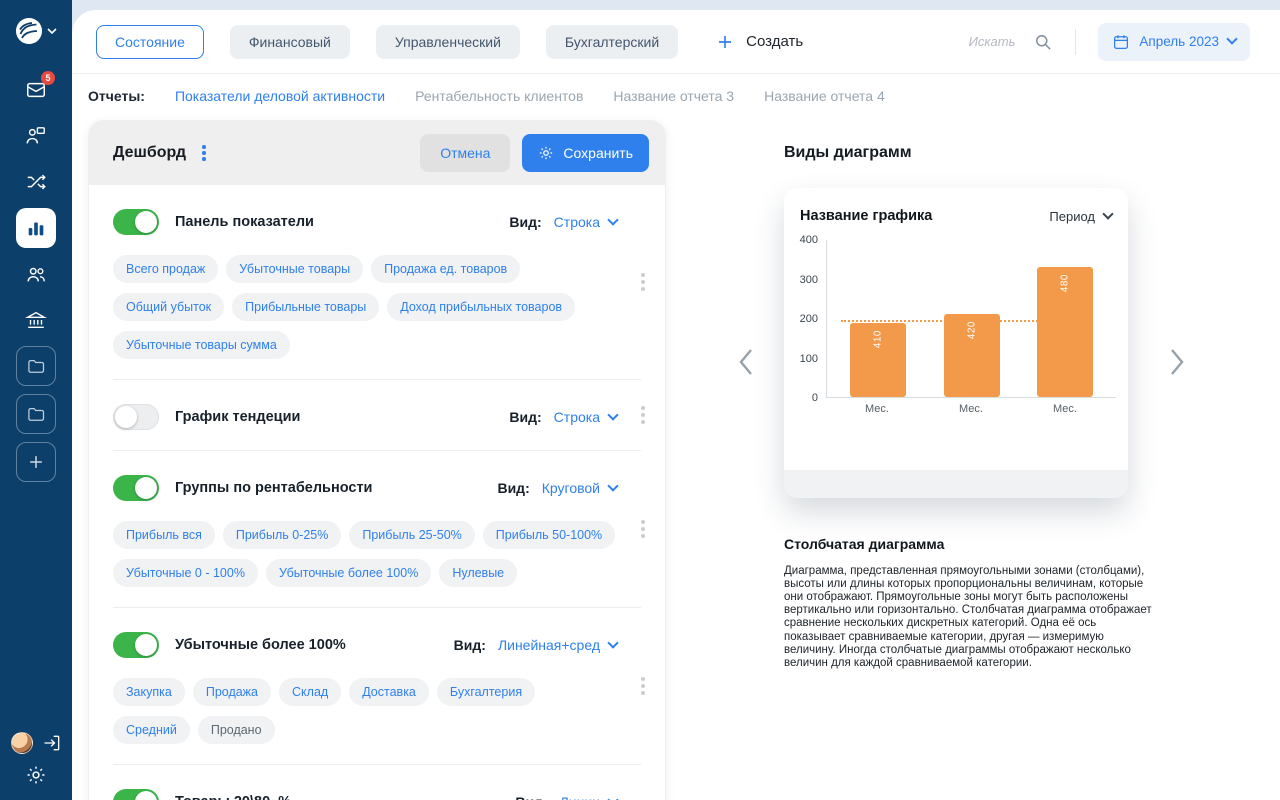 The image size is (1280, 800). I want to click on section-title: Панель показатели, so click(244, 222).